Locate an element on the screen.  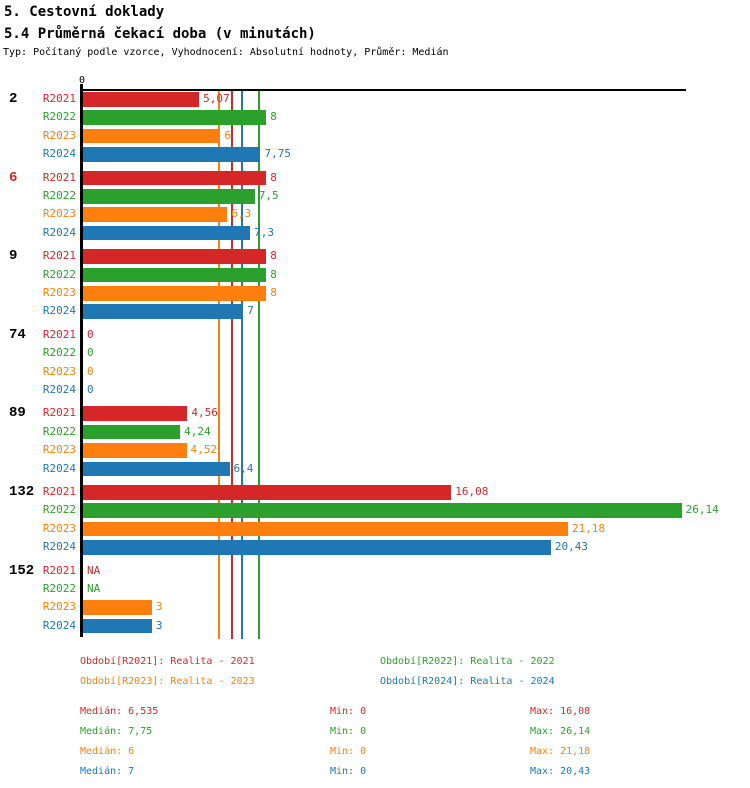
legend-item-R2024: Období[R2024]: Realita - 2024 is located at coordinates (467, 681).